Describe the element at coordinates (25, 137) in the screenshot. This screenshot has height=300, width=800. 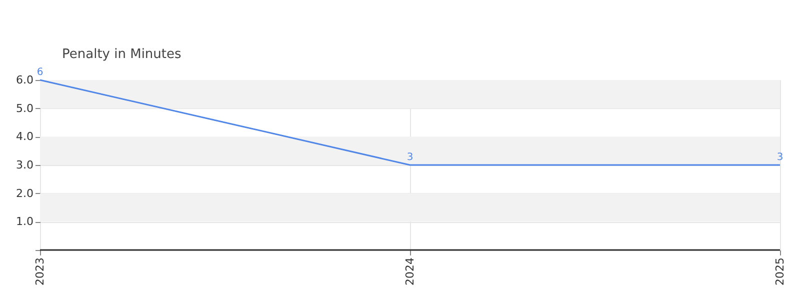
I see `y-tick-label: 4.0` at that location.